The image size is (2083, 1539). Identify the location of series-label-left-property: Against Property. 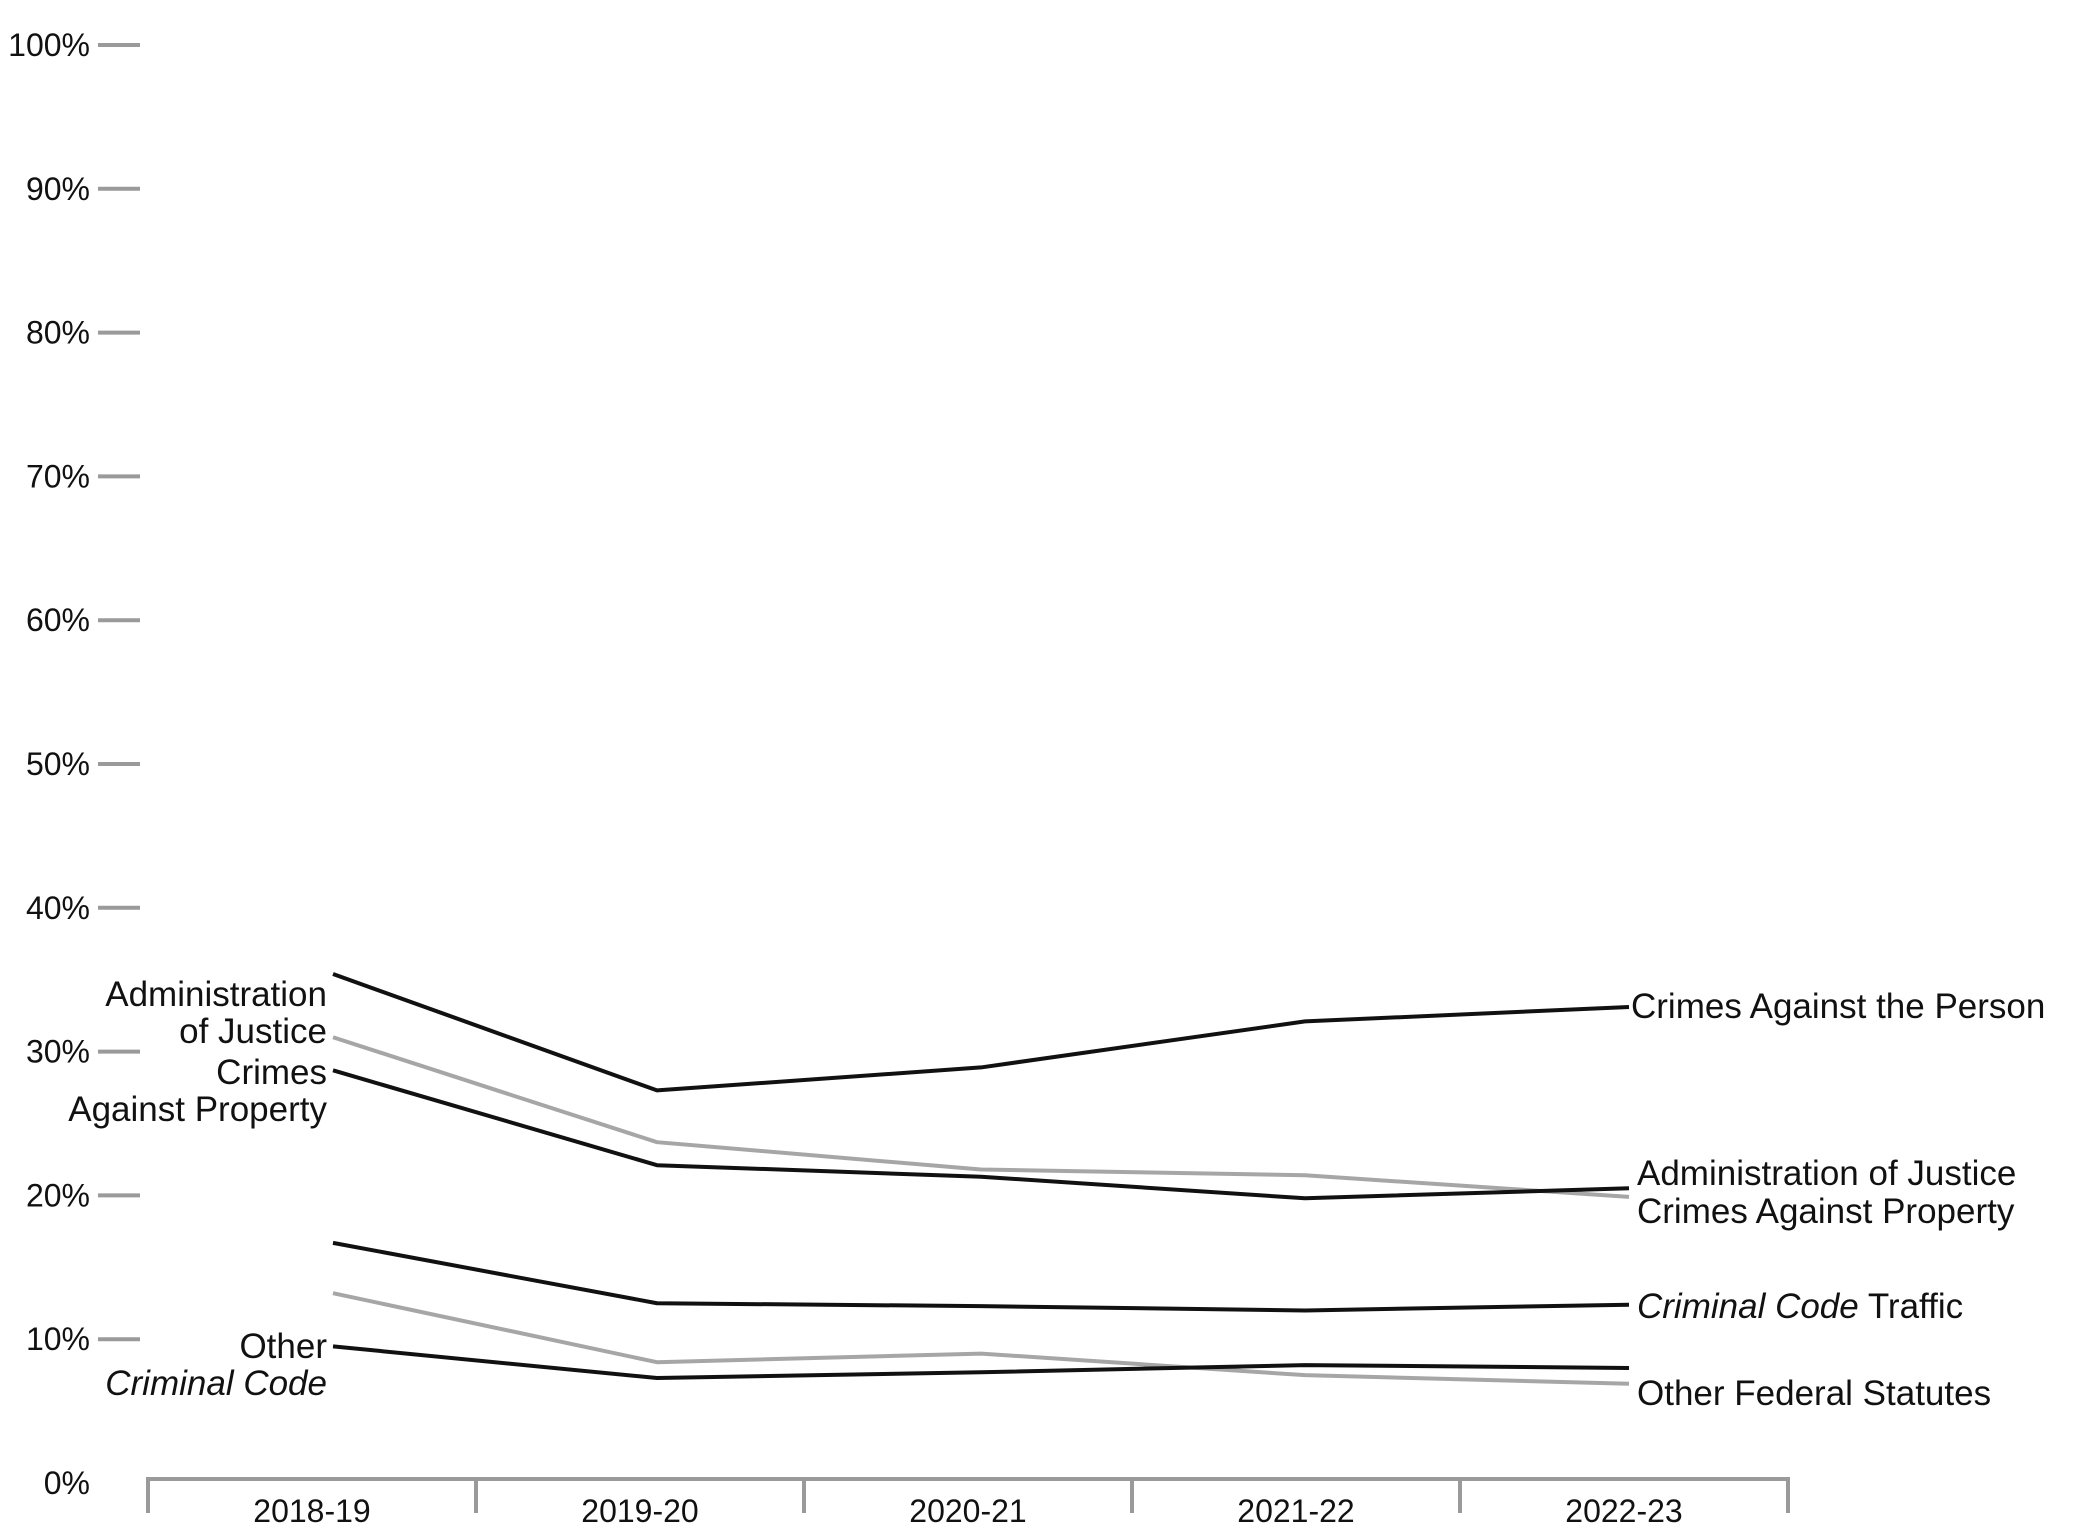
(197, 1109).